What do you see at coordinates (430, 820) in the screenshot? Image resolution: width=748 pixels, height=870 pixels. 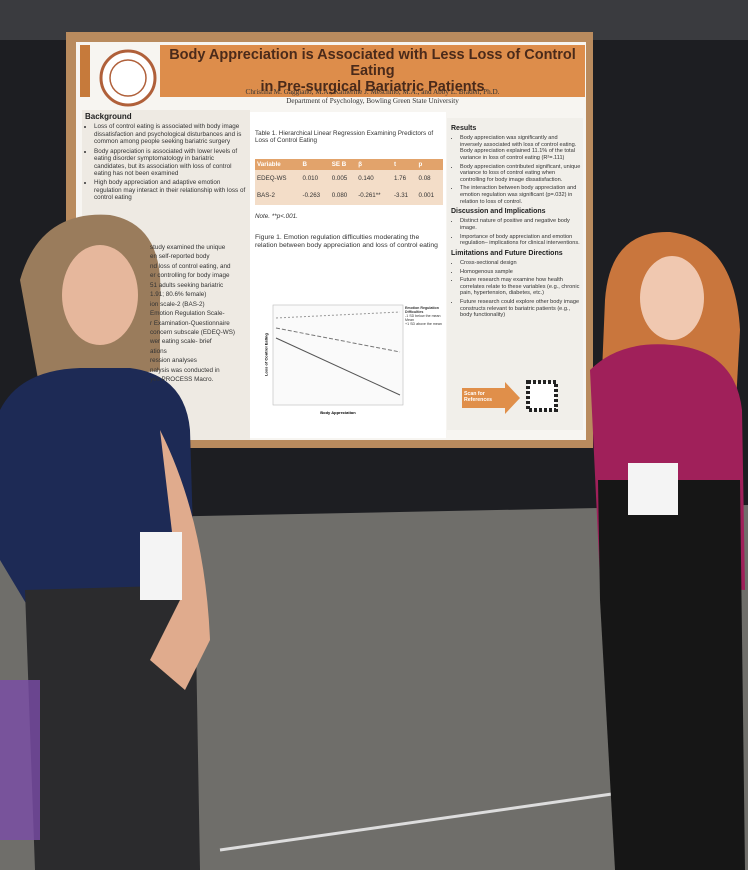 I see `floor-line` at bounding box center [430, 820].